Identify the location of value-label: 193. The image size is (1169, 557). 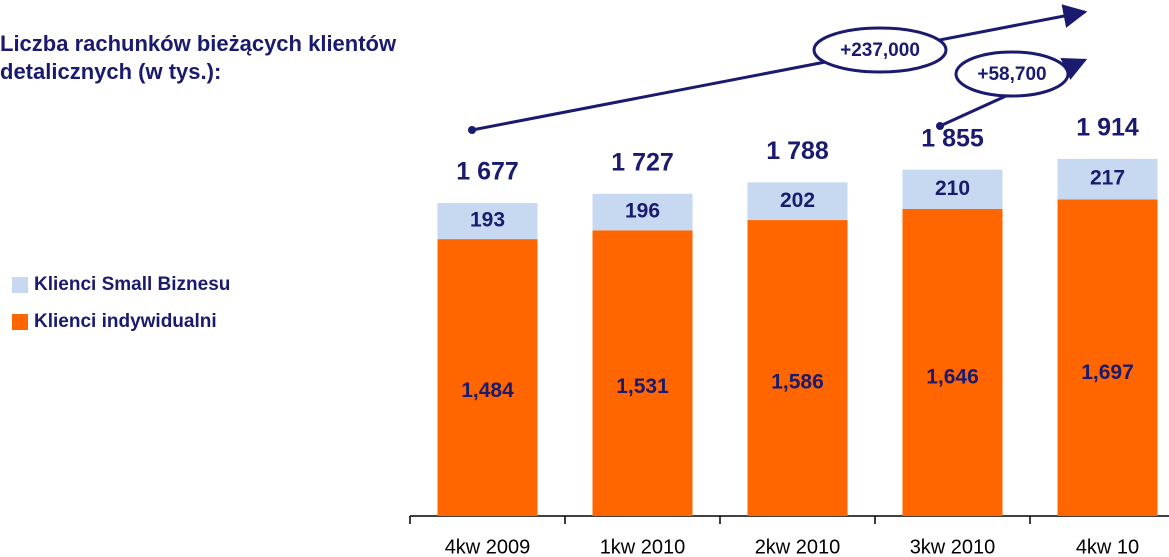
(487, 220).